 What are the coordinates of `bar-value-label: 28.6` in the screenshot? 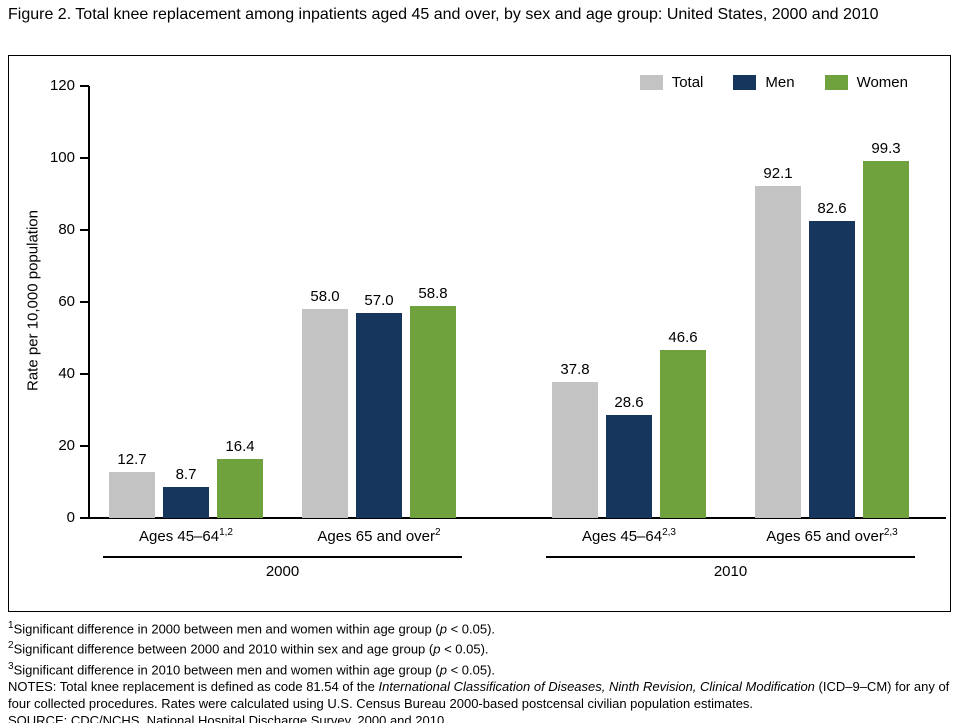 It's located at (629, 403).